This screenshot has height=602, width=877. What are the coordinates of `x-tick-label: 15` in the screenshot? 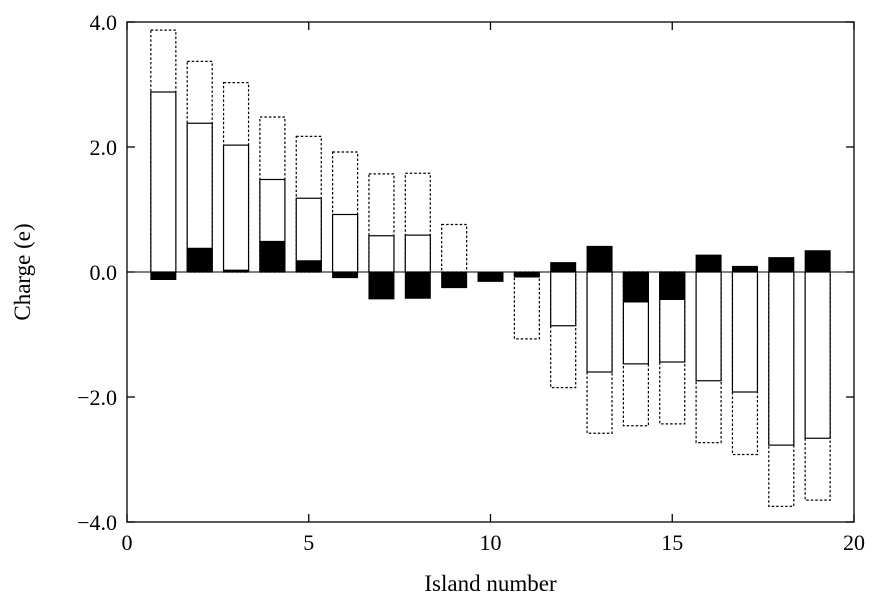 It's located at (672, 542).